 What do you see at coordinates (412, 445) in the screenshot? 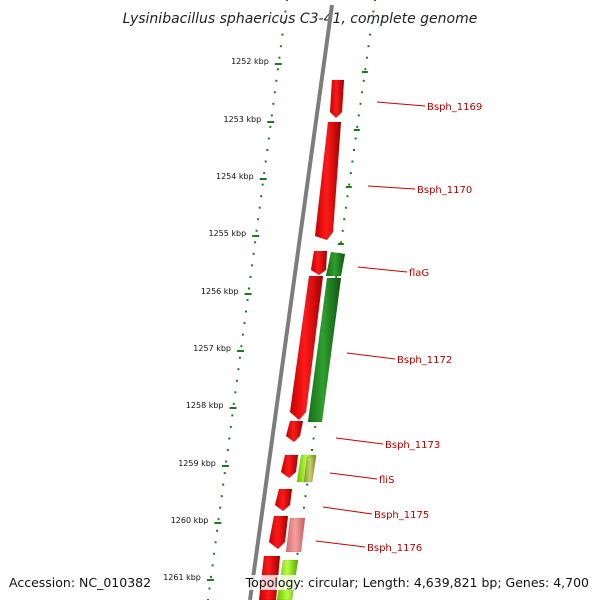
I see `gene-label: Bsph_1173` at bounding box center [412, 445].